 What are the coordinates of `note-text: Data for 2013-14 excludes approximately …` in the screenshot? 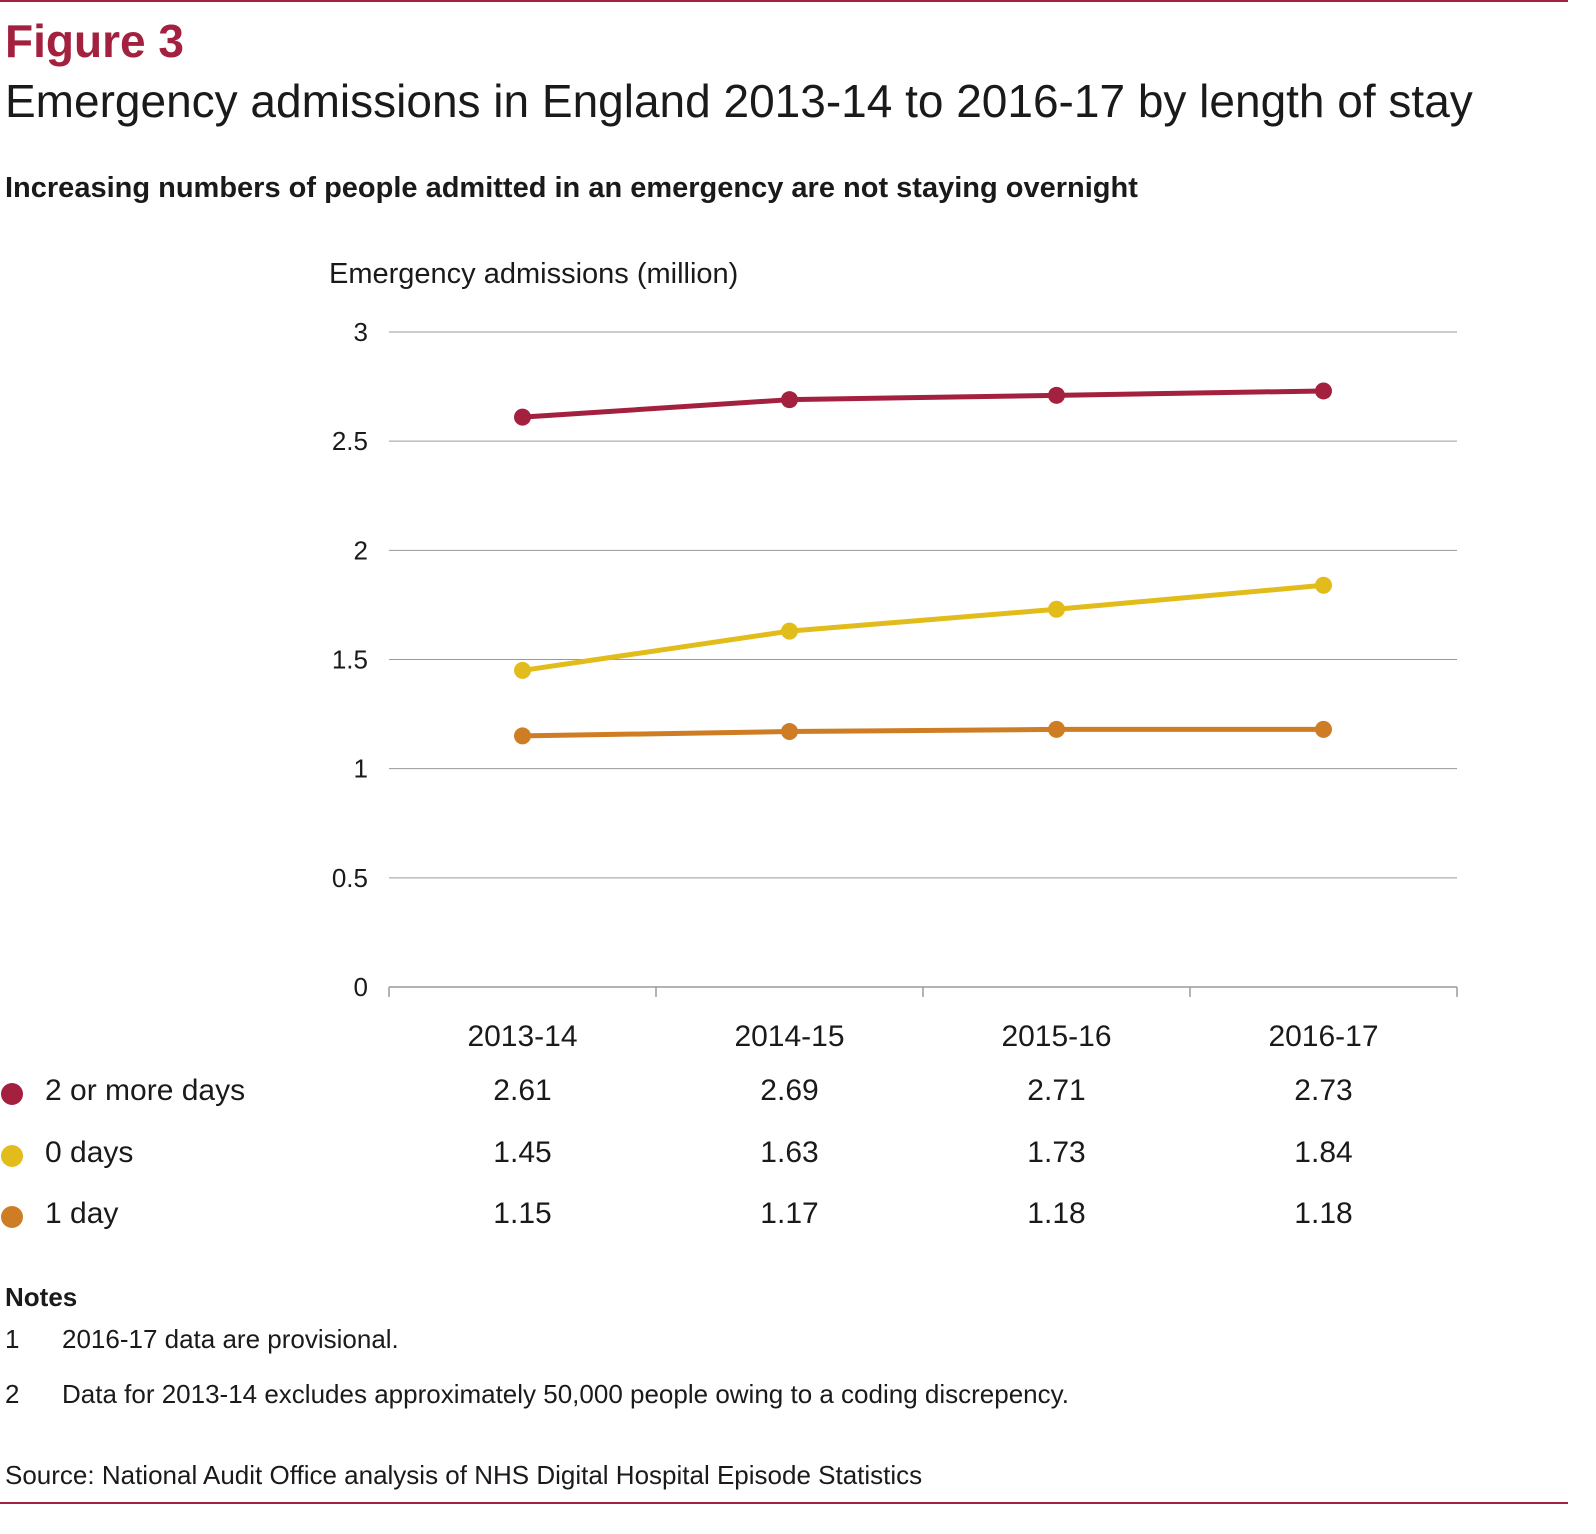 It's located at (565, 1394).